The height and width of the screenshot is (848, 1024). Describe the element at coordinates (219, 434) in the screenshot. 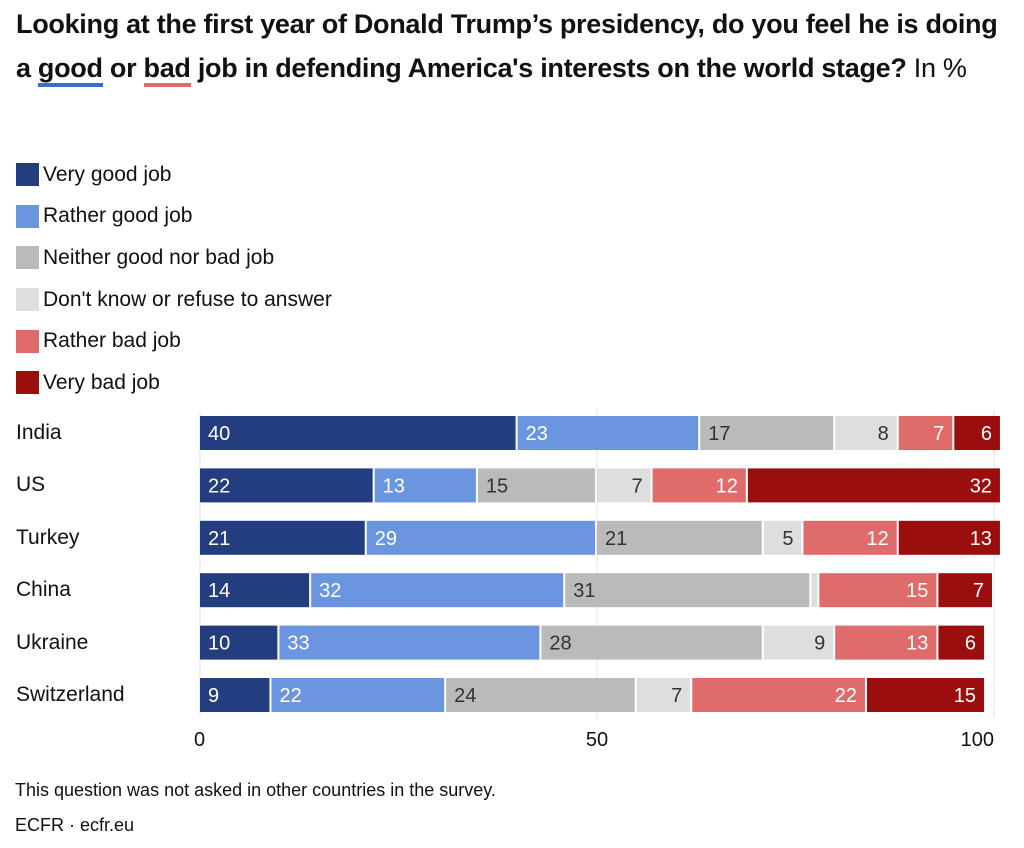

I see `data-label: 40` at that location.